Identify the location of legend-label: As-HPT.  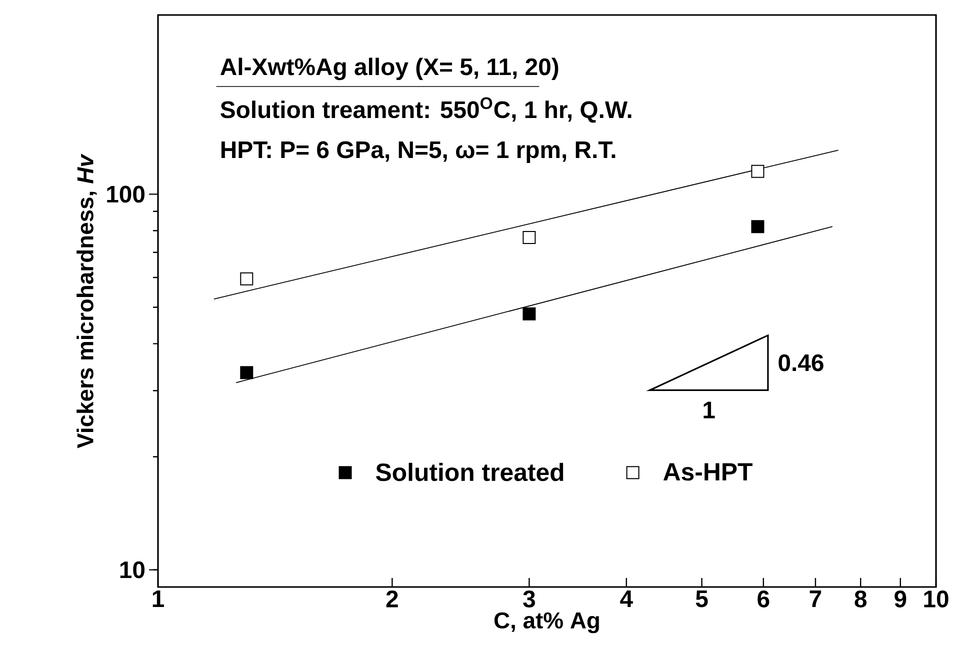
(707, 472).